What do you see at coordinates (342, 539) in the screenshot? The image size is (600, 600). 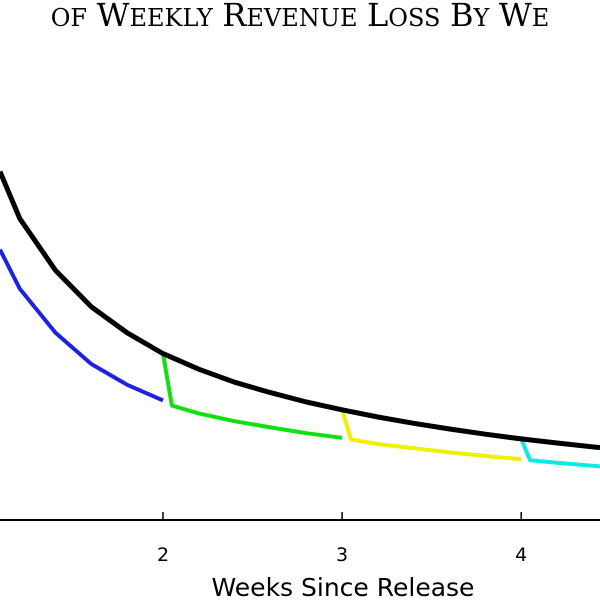 I see `x-tick-layer: 2 3 4` at bounding box center [342, 539].